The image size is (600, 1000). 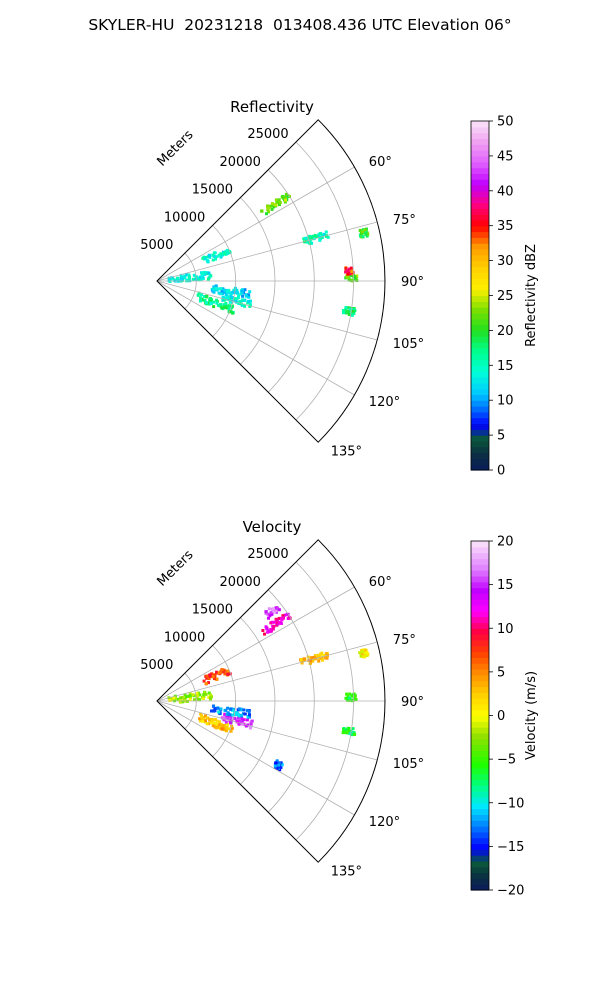 What do you see at coordinates (505, 191) in the screenshot?
I see `colorbar-tick-label: 40` at bounding box center [505, 191].